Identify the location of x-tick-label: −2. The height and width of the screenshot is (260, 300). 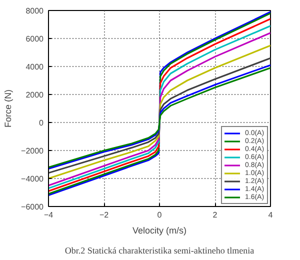
(104, 215).